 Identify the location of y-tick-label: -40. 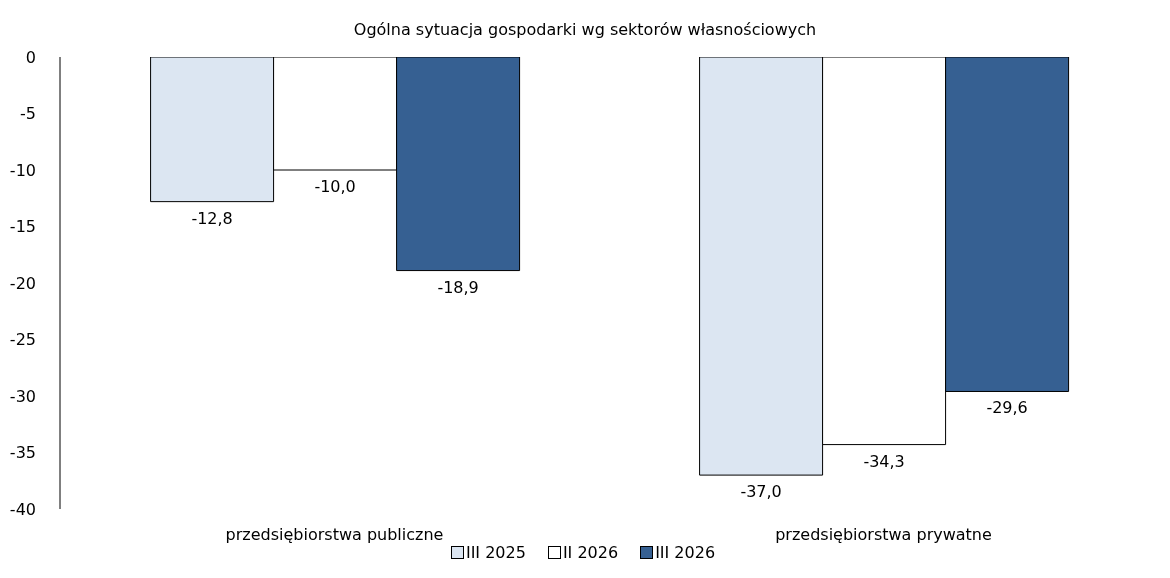
(22, 509).